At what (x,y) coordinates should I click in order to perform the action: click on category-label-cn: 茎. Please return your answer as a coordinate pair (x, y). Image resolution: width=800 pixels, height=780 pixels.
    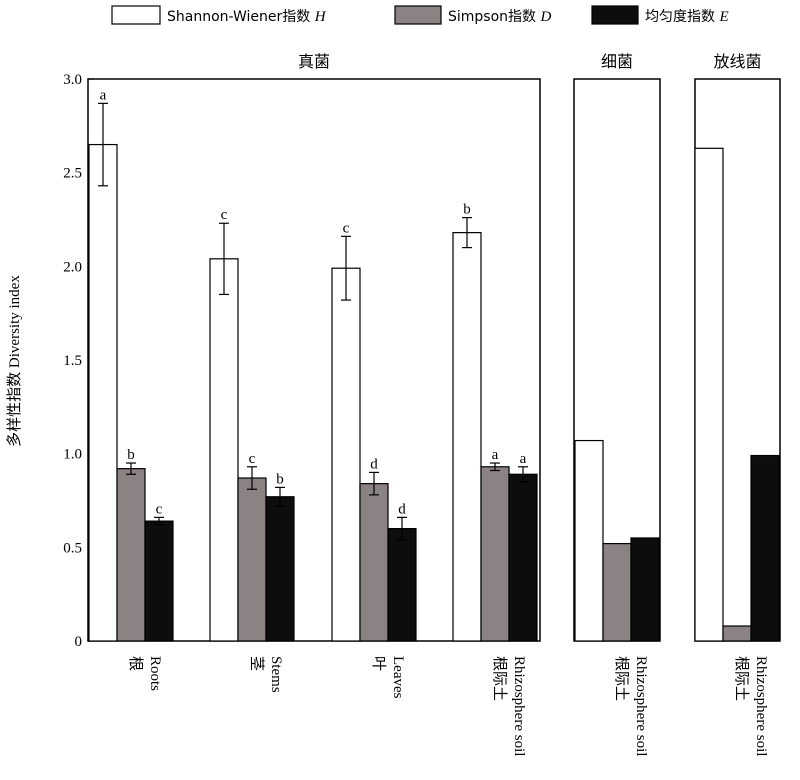
    Looking at the image, I should click on (257, 663).